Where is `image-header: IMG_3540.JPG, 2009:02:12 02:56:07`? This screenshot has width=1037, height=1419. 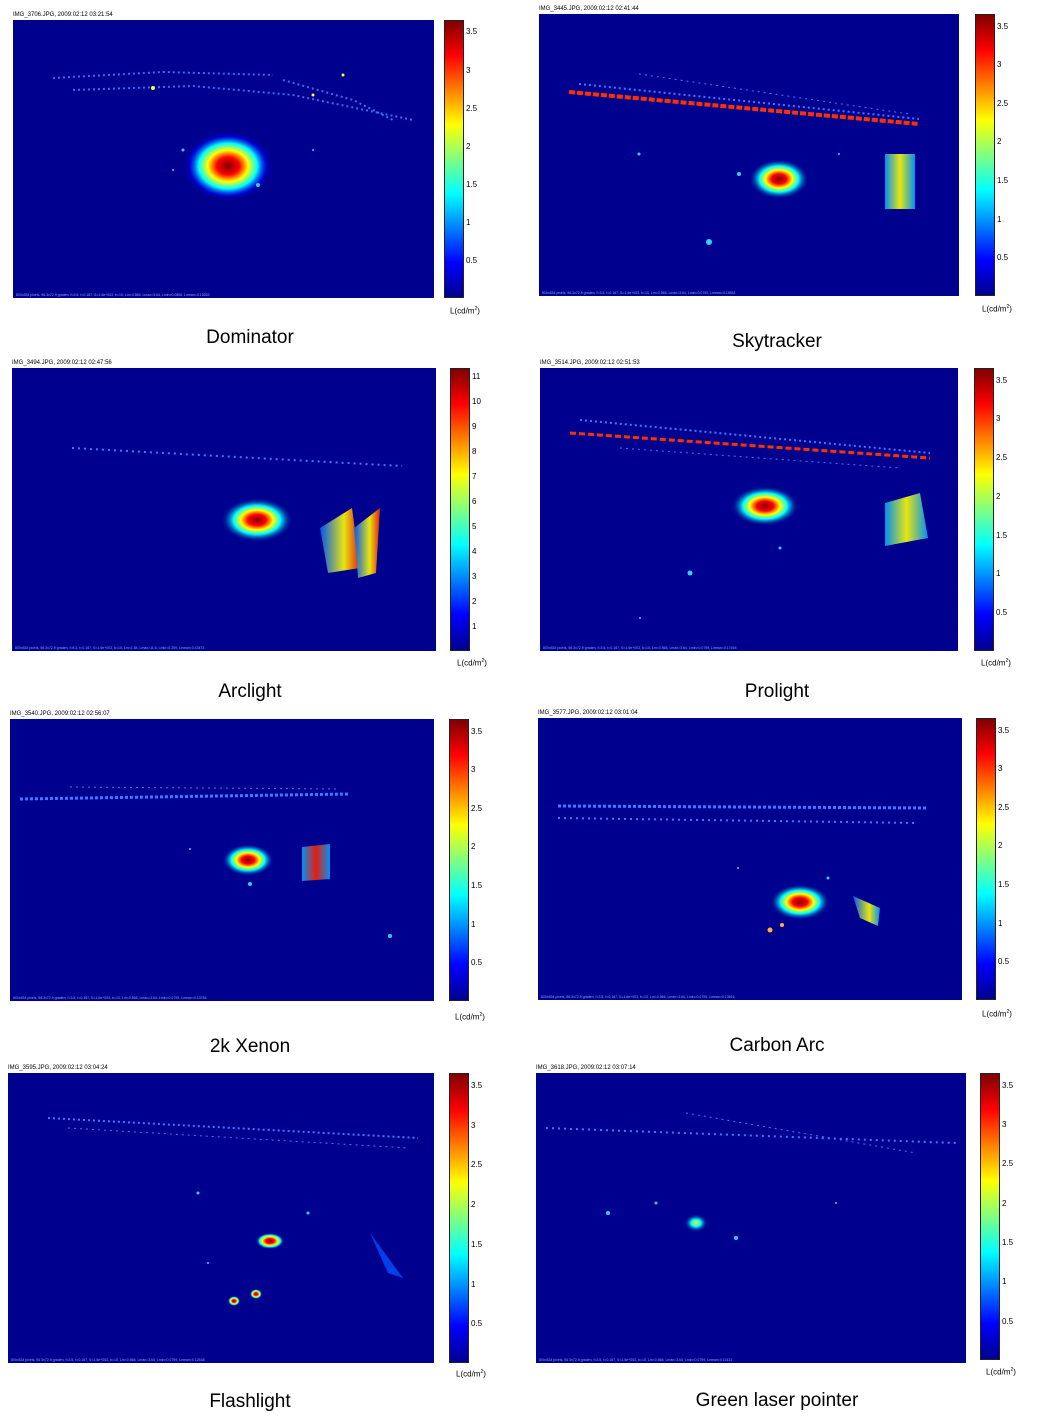 image-header: IMG_3540.JPG, 2009:02:12 02:56:07 is located at coordinates (60, 714).